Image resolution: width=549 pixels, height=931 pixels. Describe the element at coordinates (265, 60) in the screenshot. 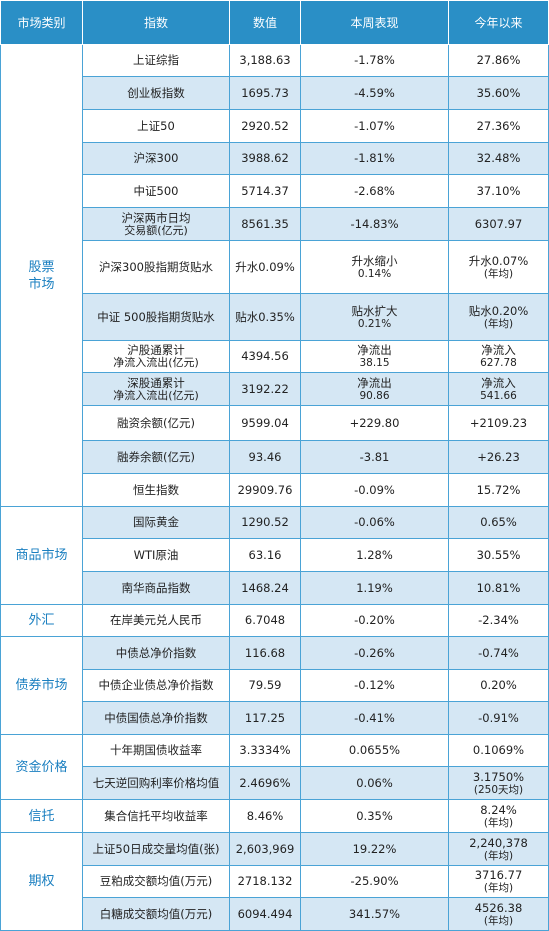

I see `value-cell: 3,188.63` at that location.